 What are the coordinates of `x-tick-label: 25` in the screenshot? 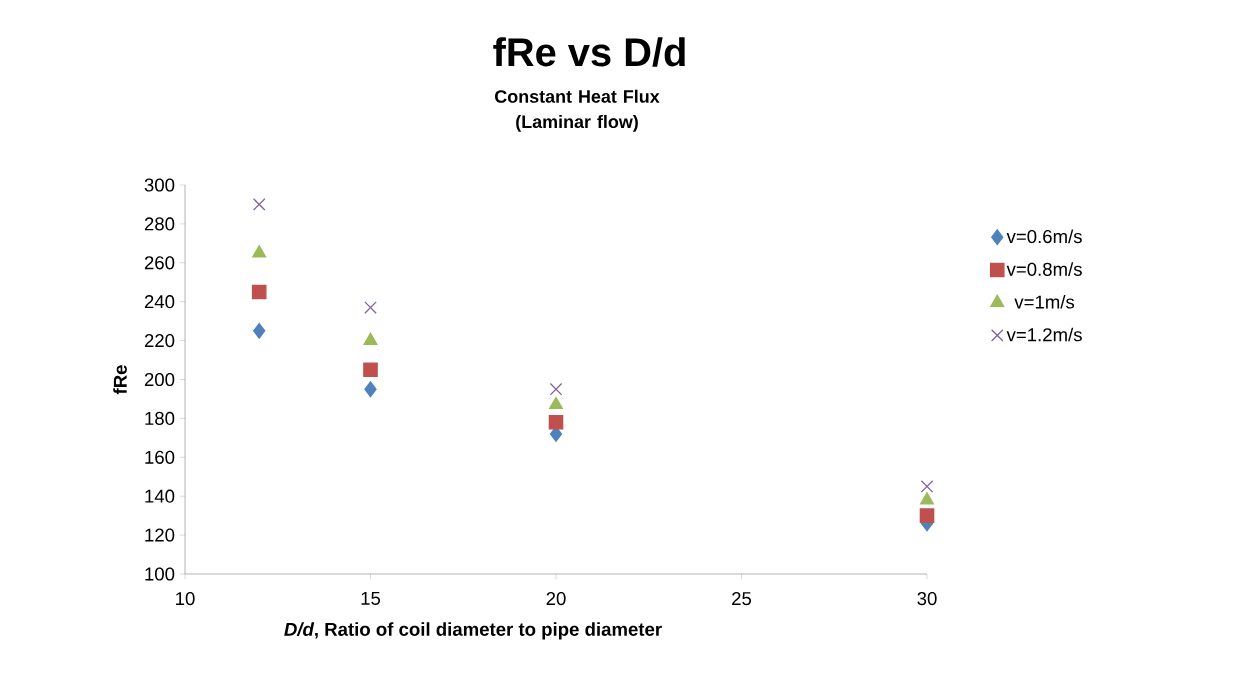 It's located at (742, 598).